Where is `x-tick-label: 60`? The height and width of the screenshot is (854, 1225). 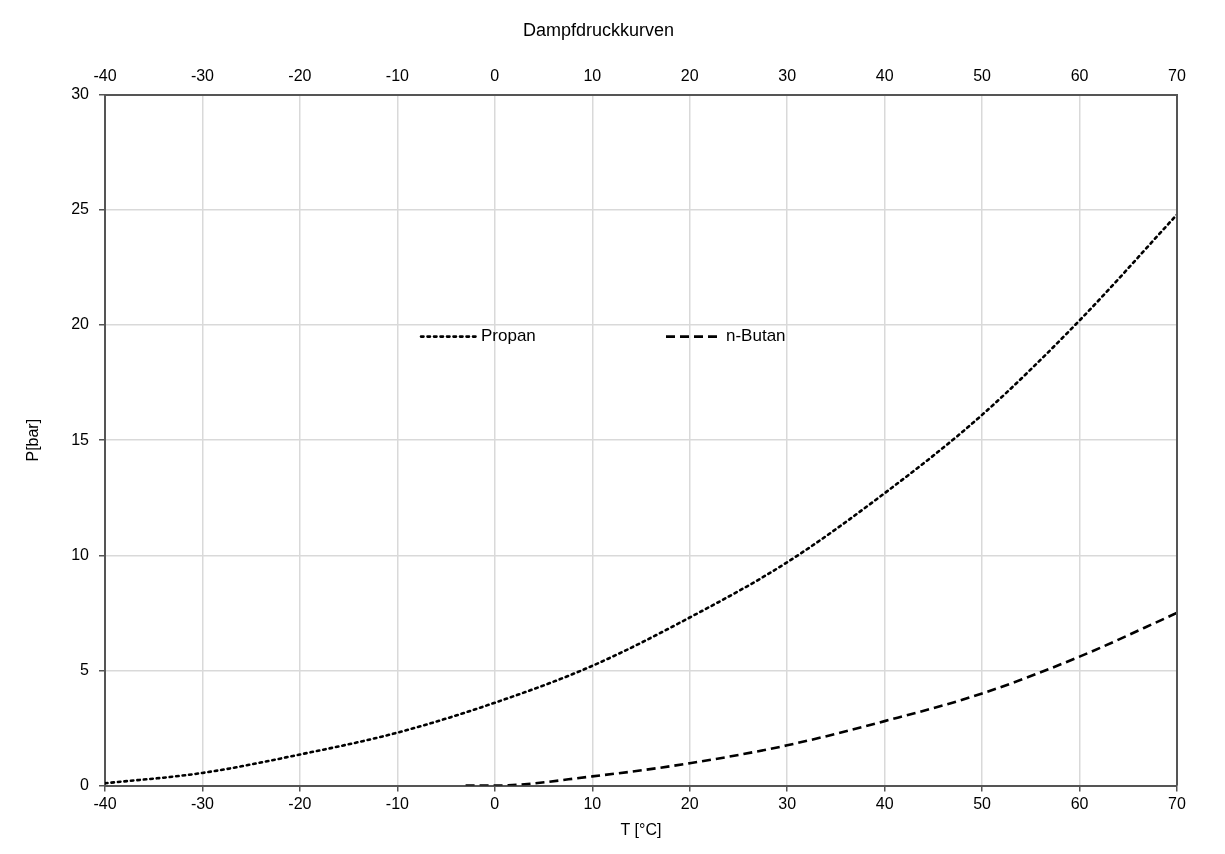
x-tick-label: 60 is located at coordinates (1079, 803).